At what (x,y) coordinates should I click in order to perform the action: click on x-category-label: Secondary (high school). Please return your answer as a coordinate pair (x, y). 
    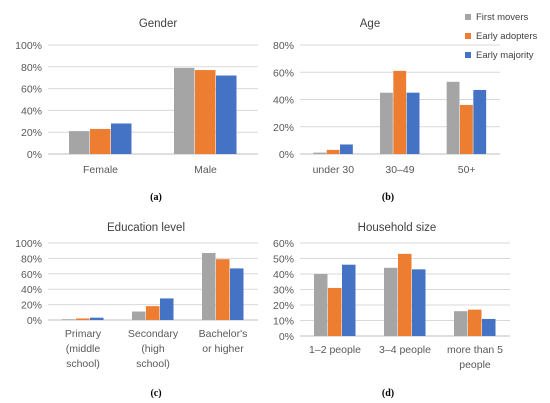
    Looking at the image, I should click on (153, 349).